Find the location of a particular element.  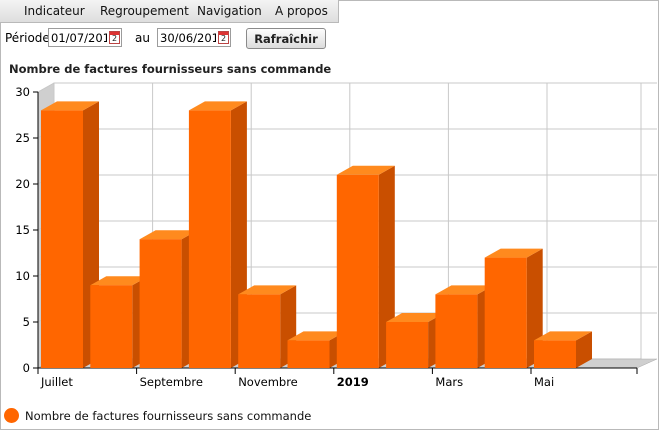

start-date-input is located at coordinates (79, 37).